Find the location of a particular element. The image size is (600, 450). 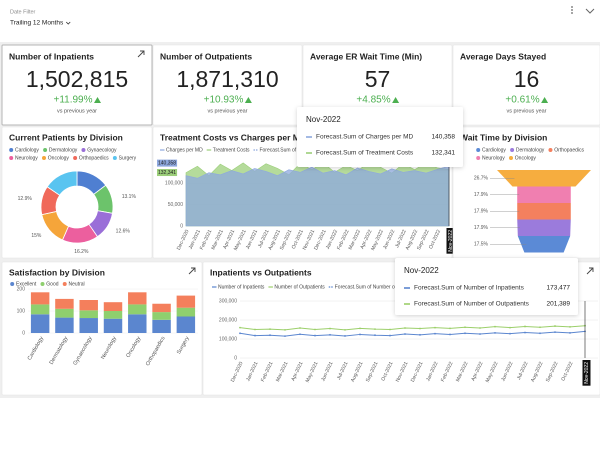

kpi-change: +4.85% is located at coordinates (373, 100).